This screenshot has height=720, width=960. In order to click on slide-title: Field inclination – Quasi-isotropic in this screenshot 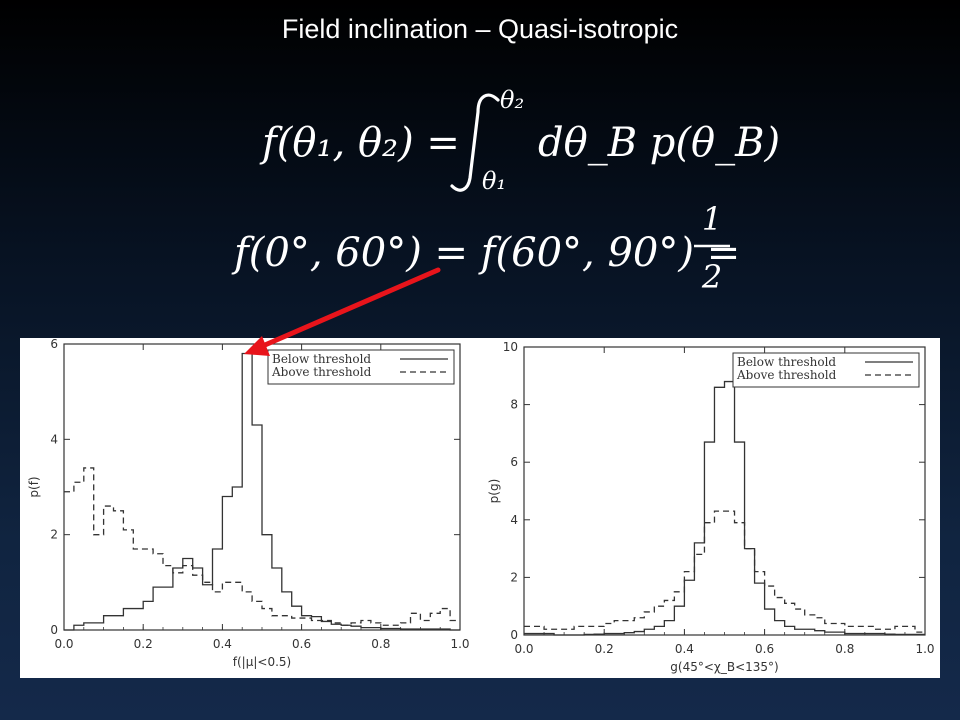, I will do `click(480, 29)`.